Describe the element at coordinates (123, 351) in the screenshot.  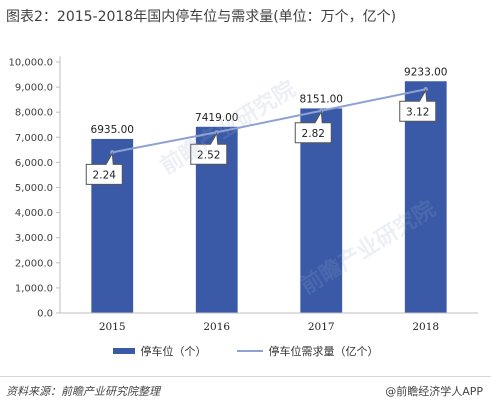
I see `legend-swatch-bar` at that location.